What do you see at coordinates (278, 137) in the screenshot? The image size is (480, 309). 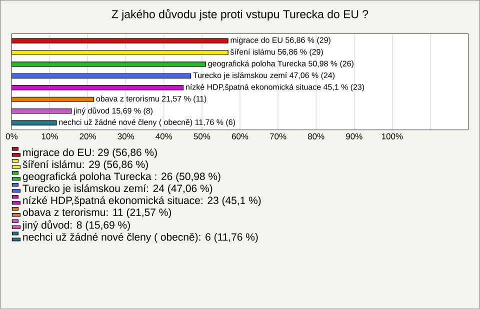 I see `x-tick-label: 70%` at bounding box center [278, 137].